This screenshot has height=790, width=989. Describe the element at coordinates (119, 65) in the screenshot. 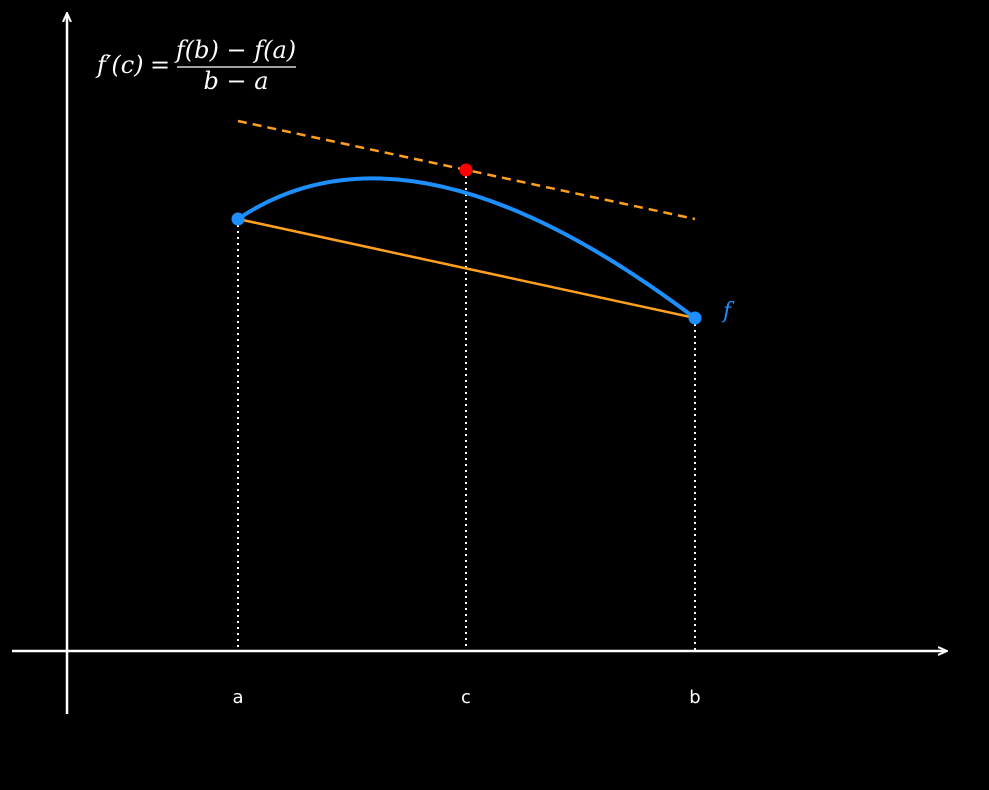

I see `formula-lhs: f′(c)` at that location.